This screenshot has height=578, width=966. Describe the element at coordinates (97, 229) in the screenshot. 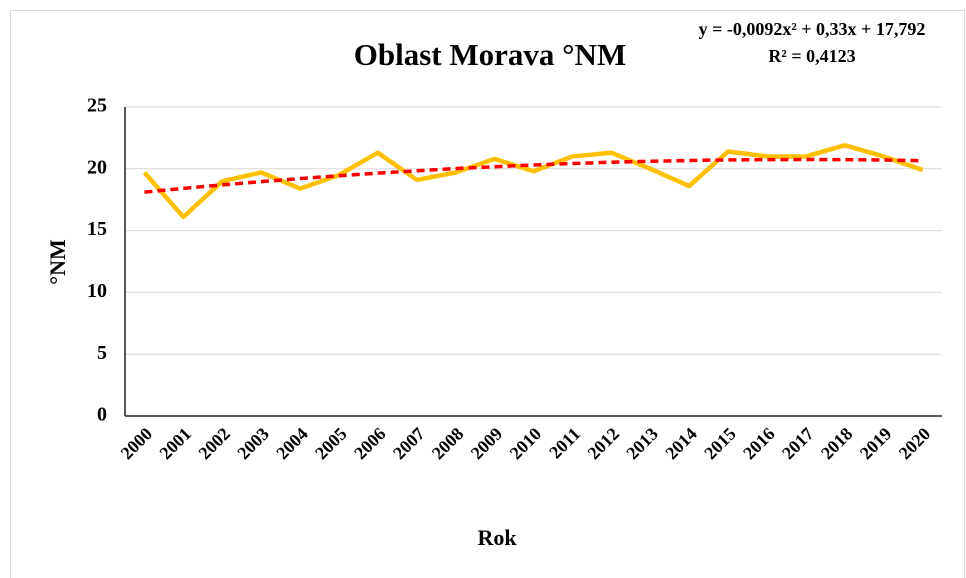

I see `y-tick-label: 15` at that location.